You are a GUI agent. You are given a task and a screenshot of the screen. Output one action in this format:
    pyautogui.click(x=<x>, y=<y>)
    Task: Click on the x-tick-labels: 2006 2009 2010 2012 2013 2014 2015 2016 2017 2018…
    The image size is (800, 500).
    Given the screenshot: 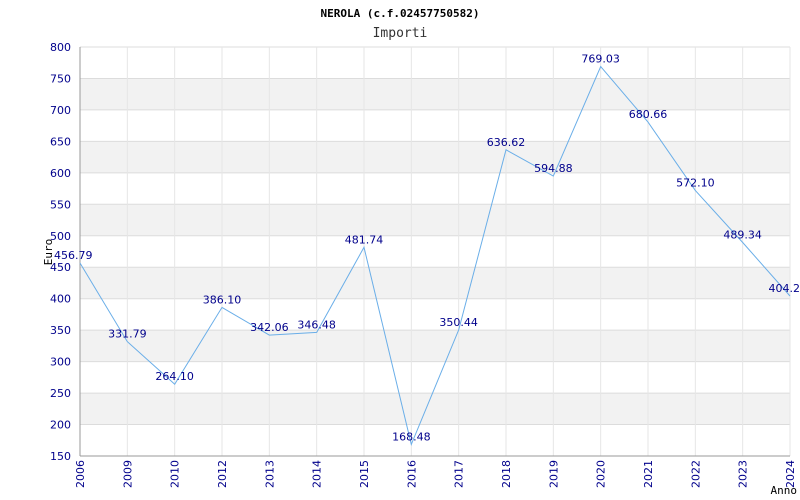 What is the action you would take?
    pyautogui.click(x=435, y=474)
    